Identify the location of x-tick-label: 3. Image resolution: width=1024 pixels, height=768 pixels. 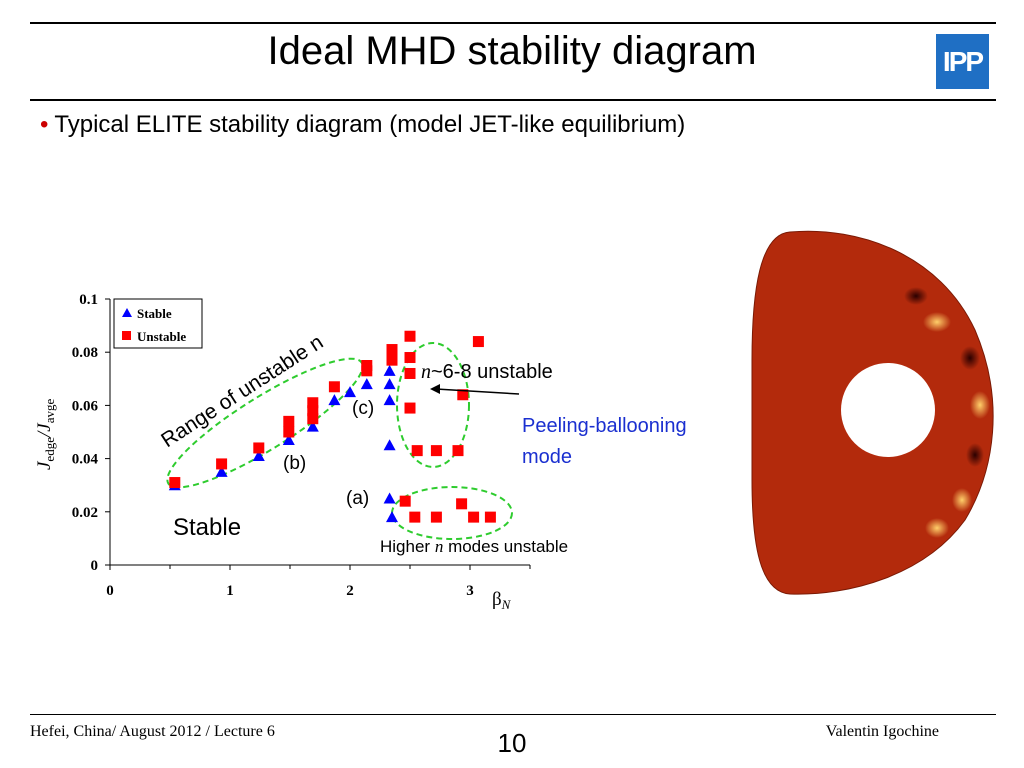
(470, 591).